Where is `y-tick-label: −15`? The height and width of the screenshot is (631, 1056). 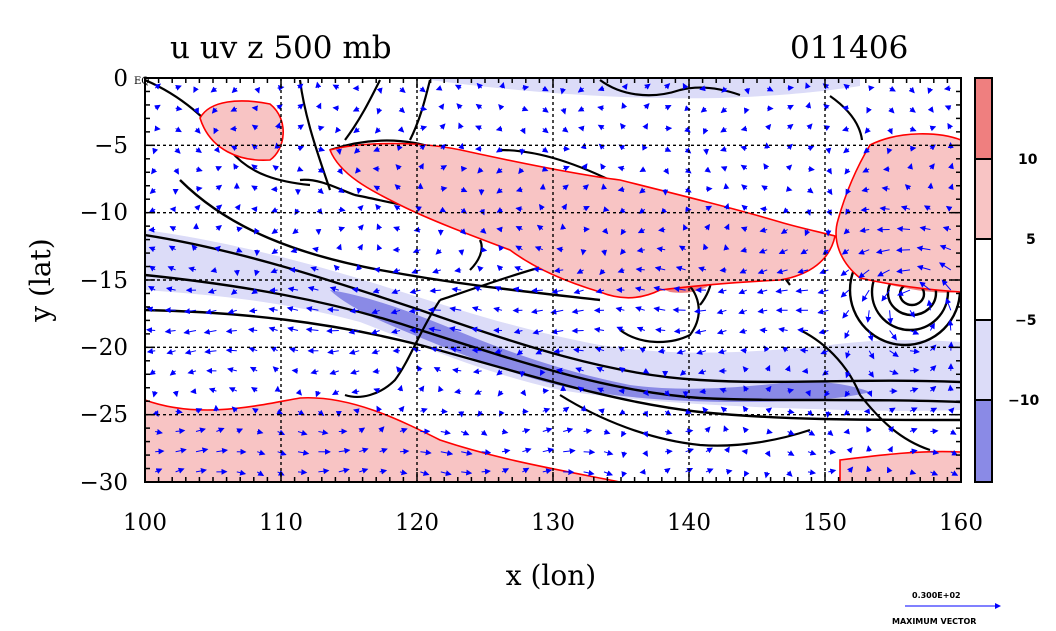
y-tick-label: −15 is located at coordinates (103, 281).